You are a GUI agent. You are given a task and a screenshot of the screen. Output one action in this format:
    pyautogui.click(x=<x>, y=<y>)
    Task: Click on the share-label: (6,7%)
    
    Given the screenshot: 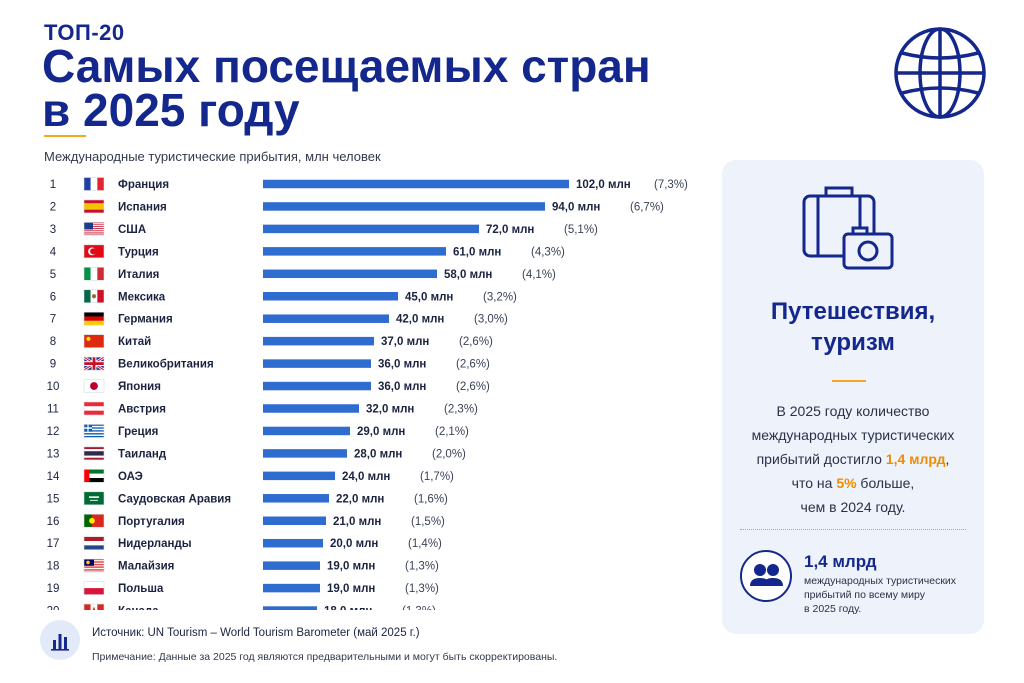 What is the action you would take?
    pyautogui.click(x=647, y=207)
    